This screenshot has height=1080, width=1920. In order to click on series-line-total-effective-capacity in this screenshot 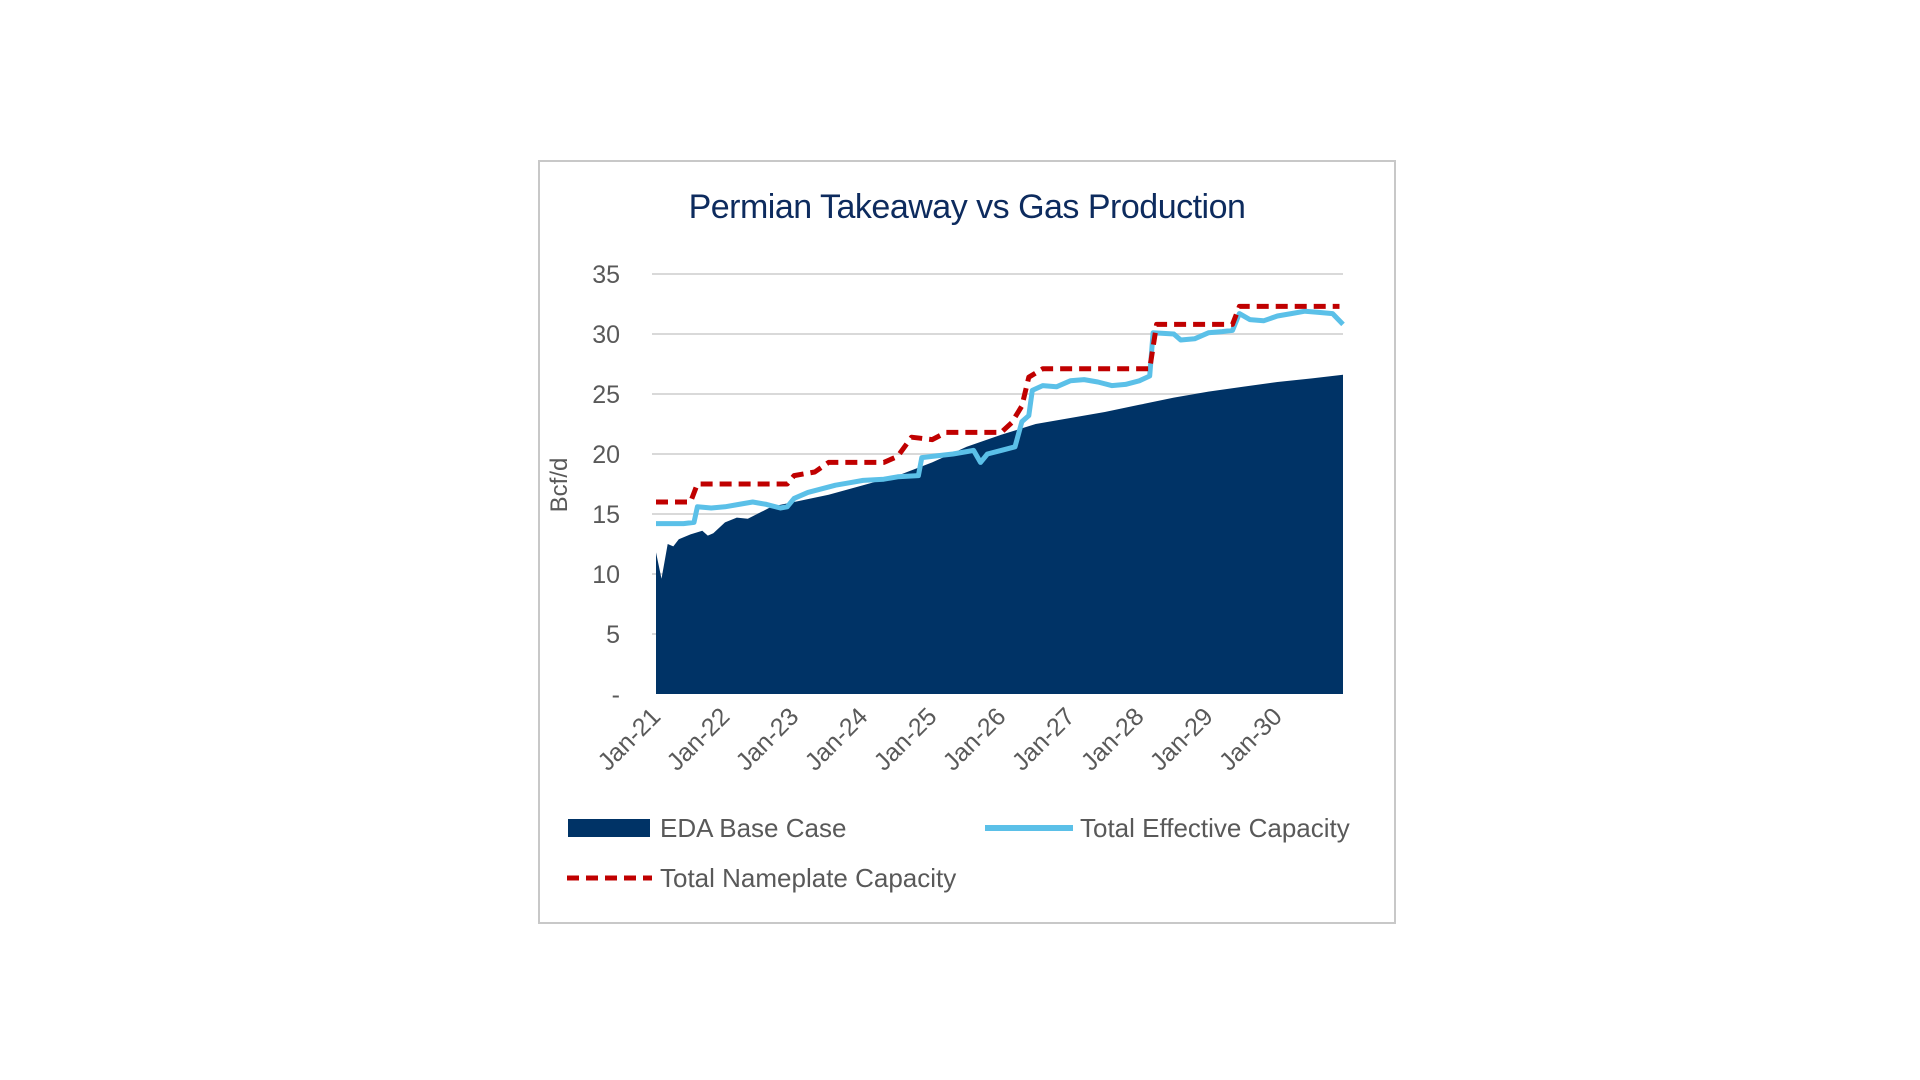, I will do `click(1000, 417)`.